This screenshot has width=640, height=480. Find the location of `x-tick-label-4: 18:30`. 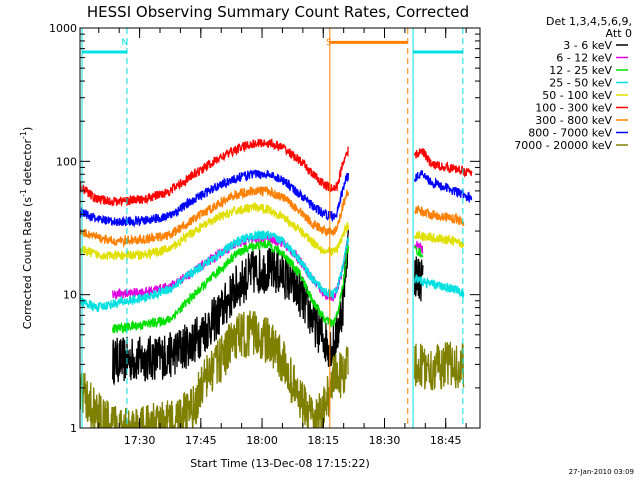

x-tick-label-4: 18:30 is located at coordinates (385, 440).